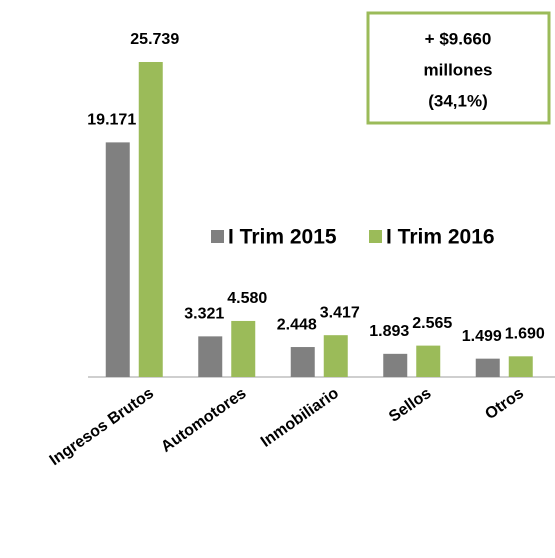 The height and width of the screenshot is (558, 555). I want to click on x-tick-label: Automotores, so click(203, 420).